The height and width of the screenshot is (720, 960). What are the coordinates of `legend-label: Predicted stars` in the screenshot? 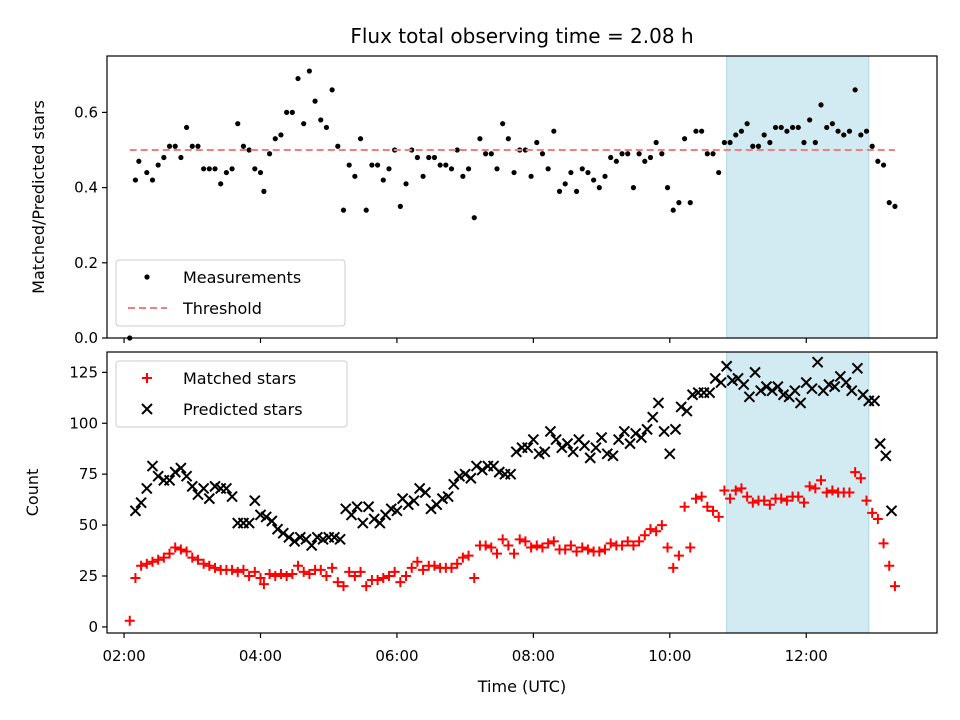 It's located at (243, 409).